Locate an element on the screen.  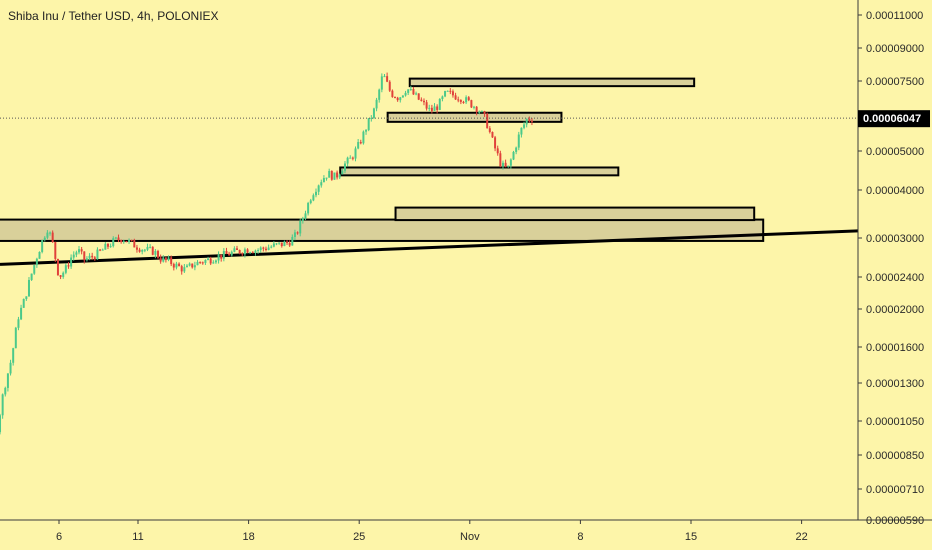
time-tick-label: 25 is located at coordinates (359, 537).